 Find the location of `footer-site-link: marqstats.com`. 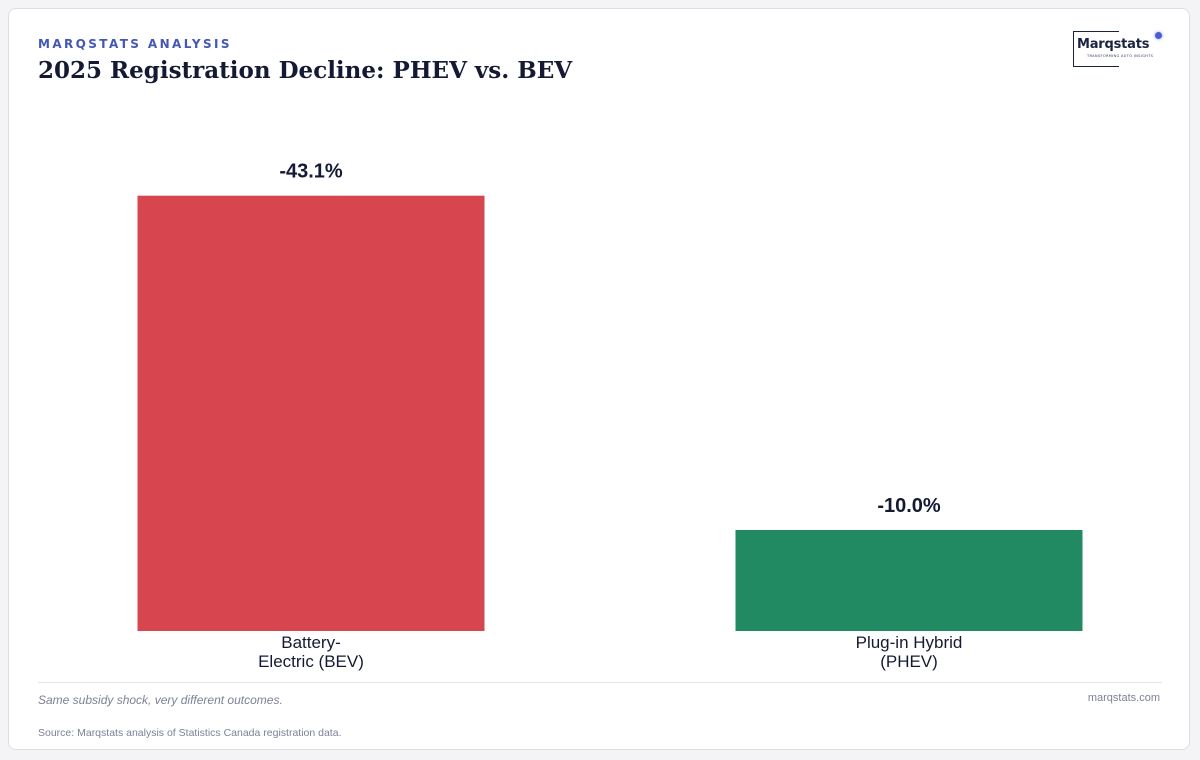

footer-site-link: marqstats.com is located at coordinates (1123, 698).